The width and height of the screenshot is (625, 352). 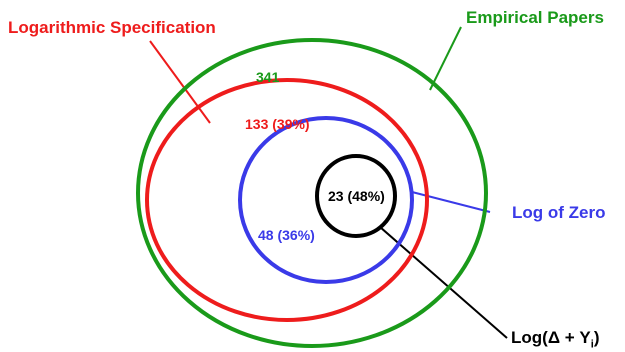 I want to click on label-log-delta-y: Log(Δ + Yi), so click(x=555, y=339).